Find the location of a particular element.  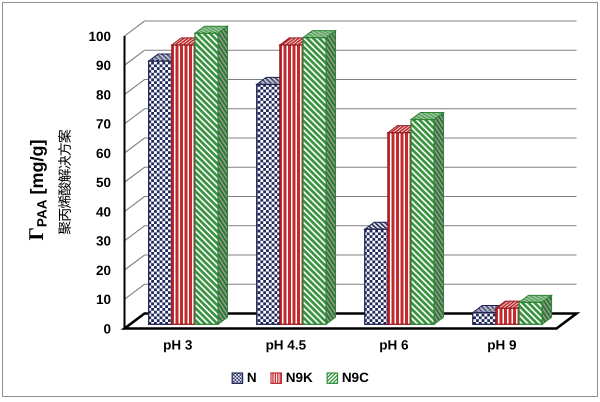

legend: N N9K N9C is located at coordinates (300, 377).